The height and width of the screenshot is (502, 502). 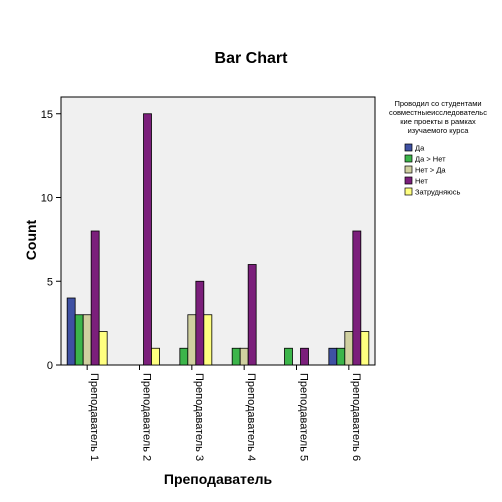 What do you see at coordinates (251, 417) in the screenshot?
I see `x-tick-label: Преподаватель 4` at bounding box center [251, 417].